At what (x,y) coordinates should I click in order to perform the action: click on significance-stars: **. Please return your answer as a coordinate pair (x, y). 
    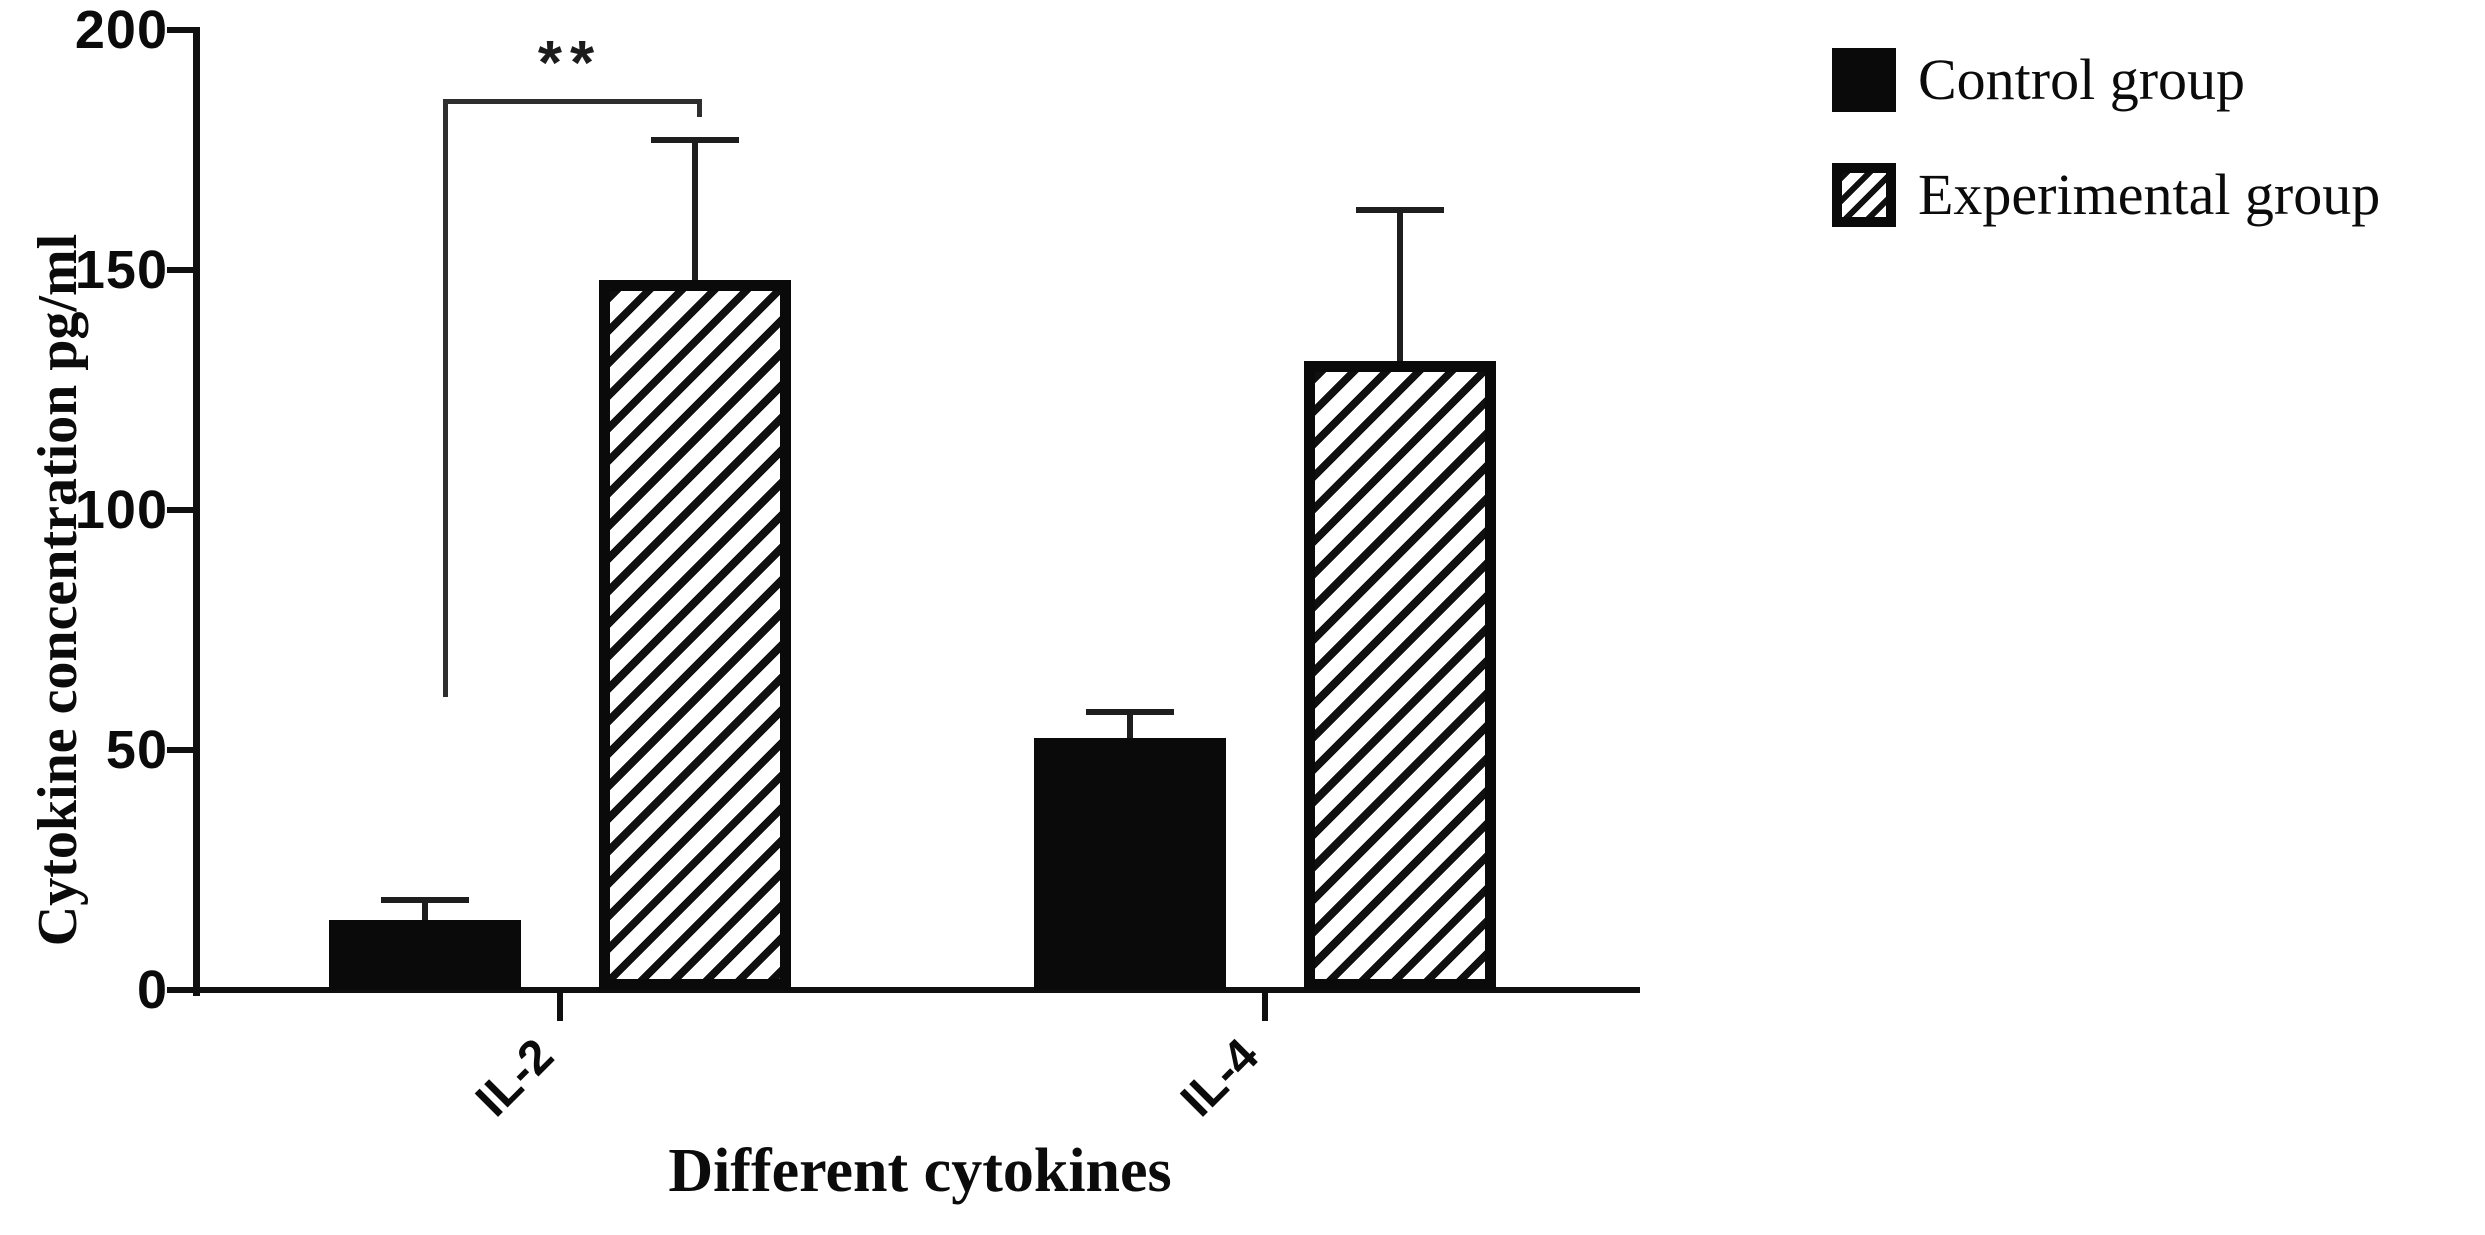
    Looking at the image, I should click on (570, 63).